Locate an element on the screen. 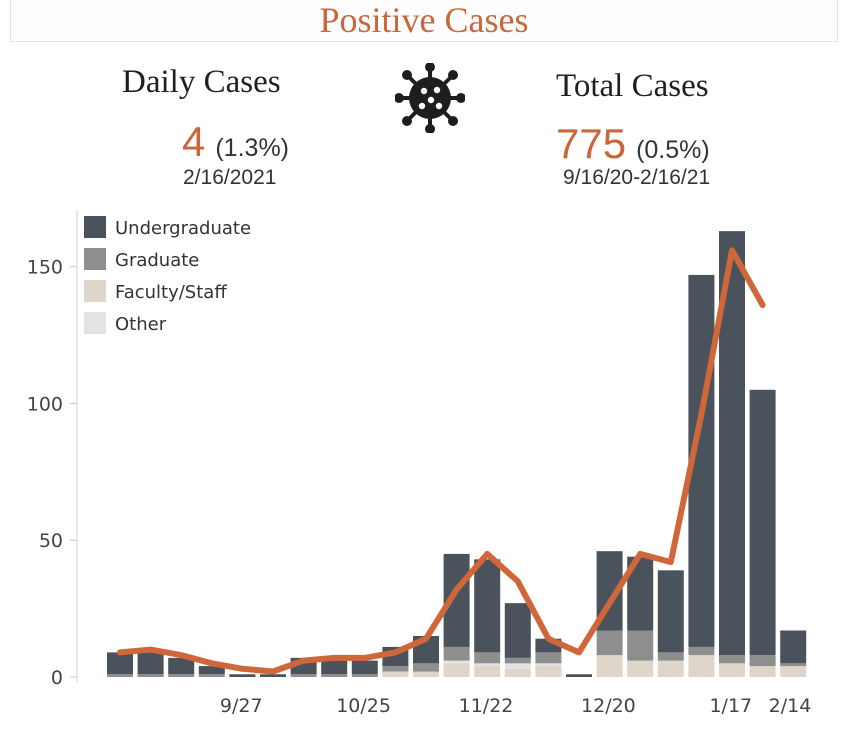 This screenshot has height=746, width=842. page-title: Positive Cases is located at coordinates (424, 20).